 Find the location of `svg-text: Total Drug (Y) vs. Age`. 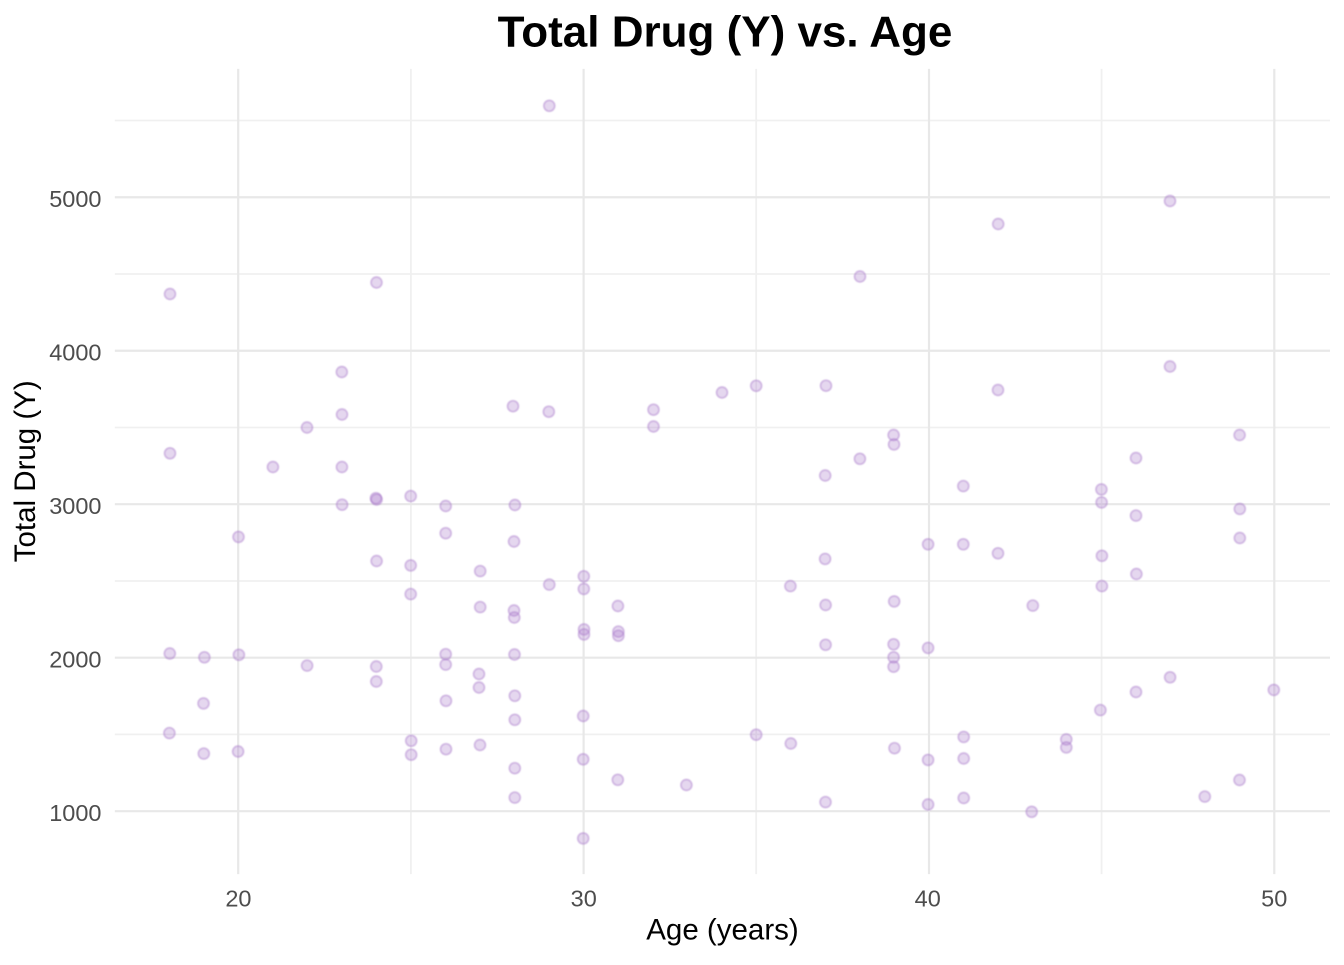

svg-text: Total Drug (Y) vs. Age is located at coordinates (725, 32).